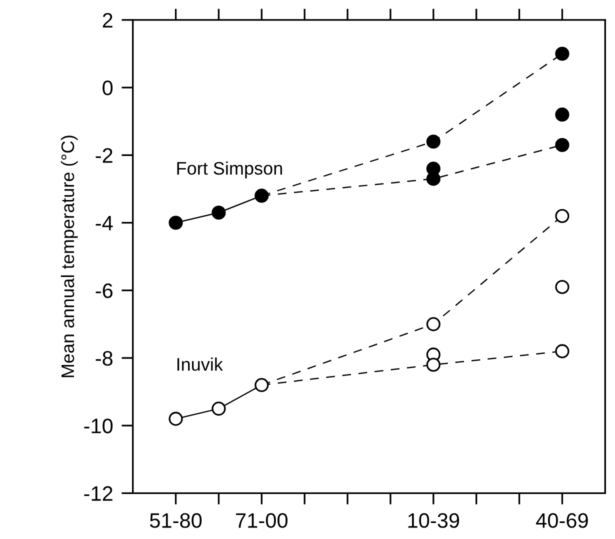  I want to click on x-tick-label: 71-00, so click(262, 520).